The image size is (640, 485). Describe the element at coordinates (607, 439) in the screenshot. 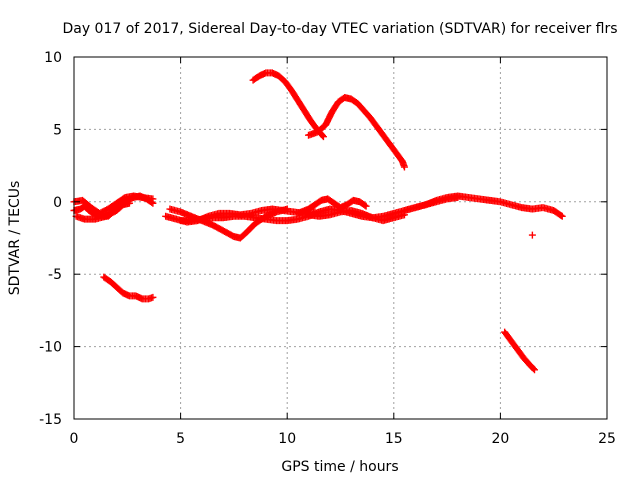

I see `x-tick-label: 25` at that location.